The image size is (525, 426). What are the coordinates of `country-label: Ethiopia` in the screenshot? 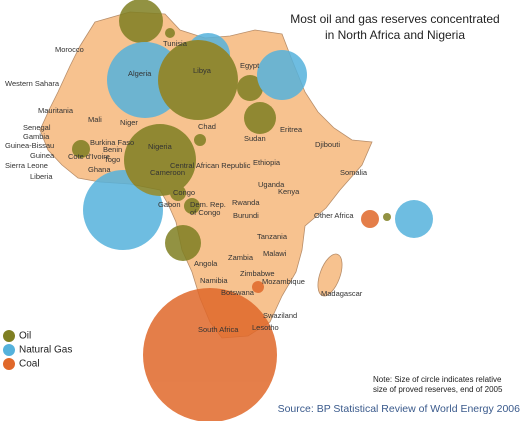 It's located at (267, 162).